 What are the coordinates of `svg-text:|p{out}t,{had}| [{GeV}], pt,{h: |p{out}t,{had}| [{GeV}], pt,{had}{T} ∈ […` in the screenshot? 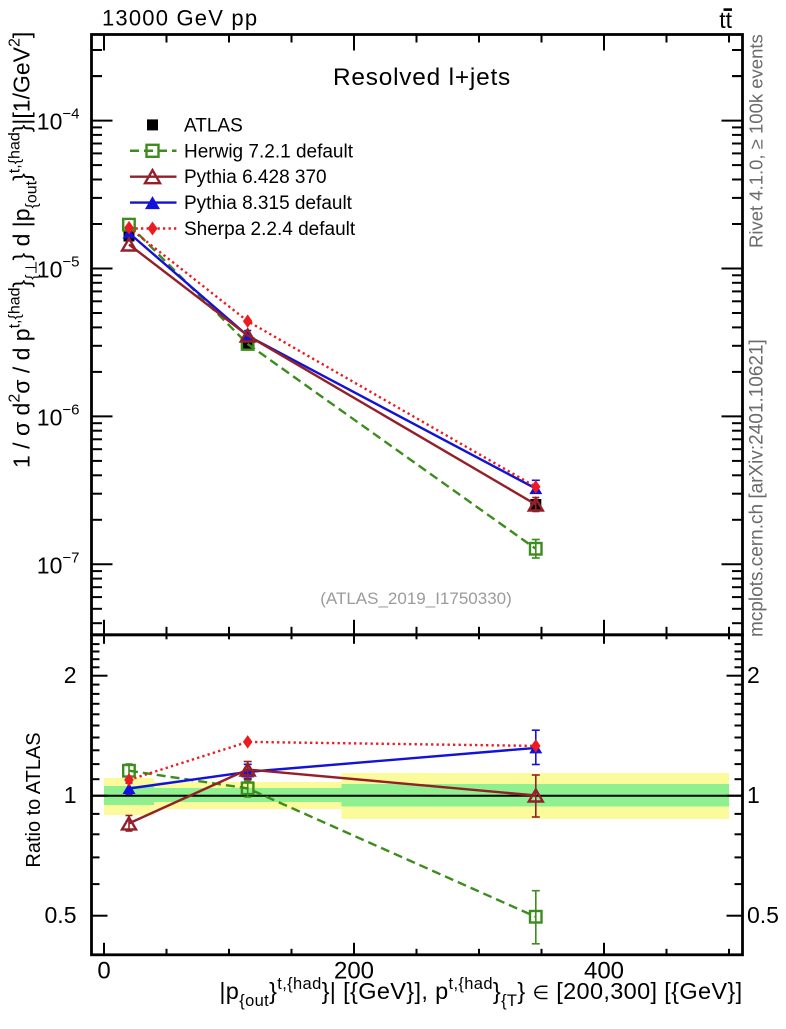 It's located at (480, 992).